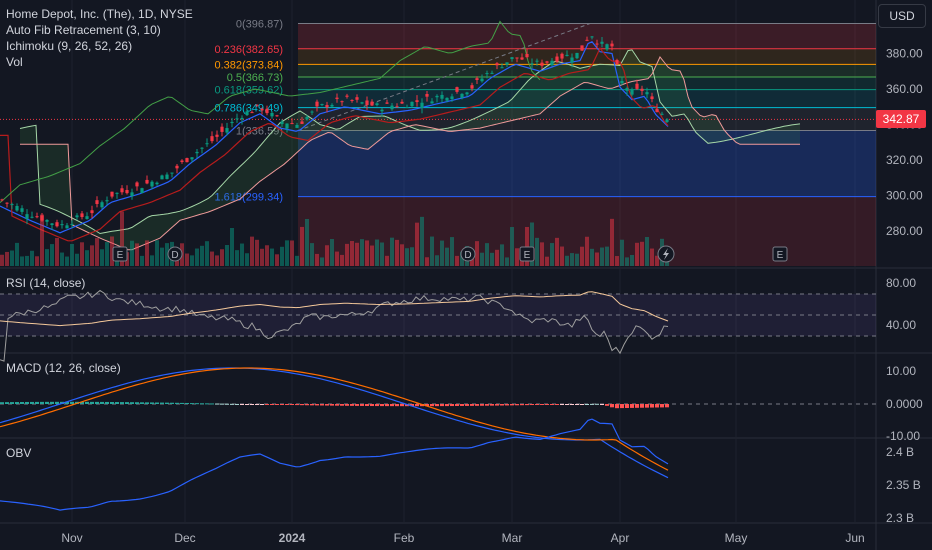  I want to click on event-marker: D, so click(175, 254).